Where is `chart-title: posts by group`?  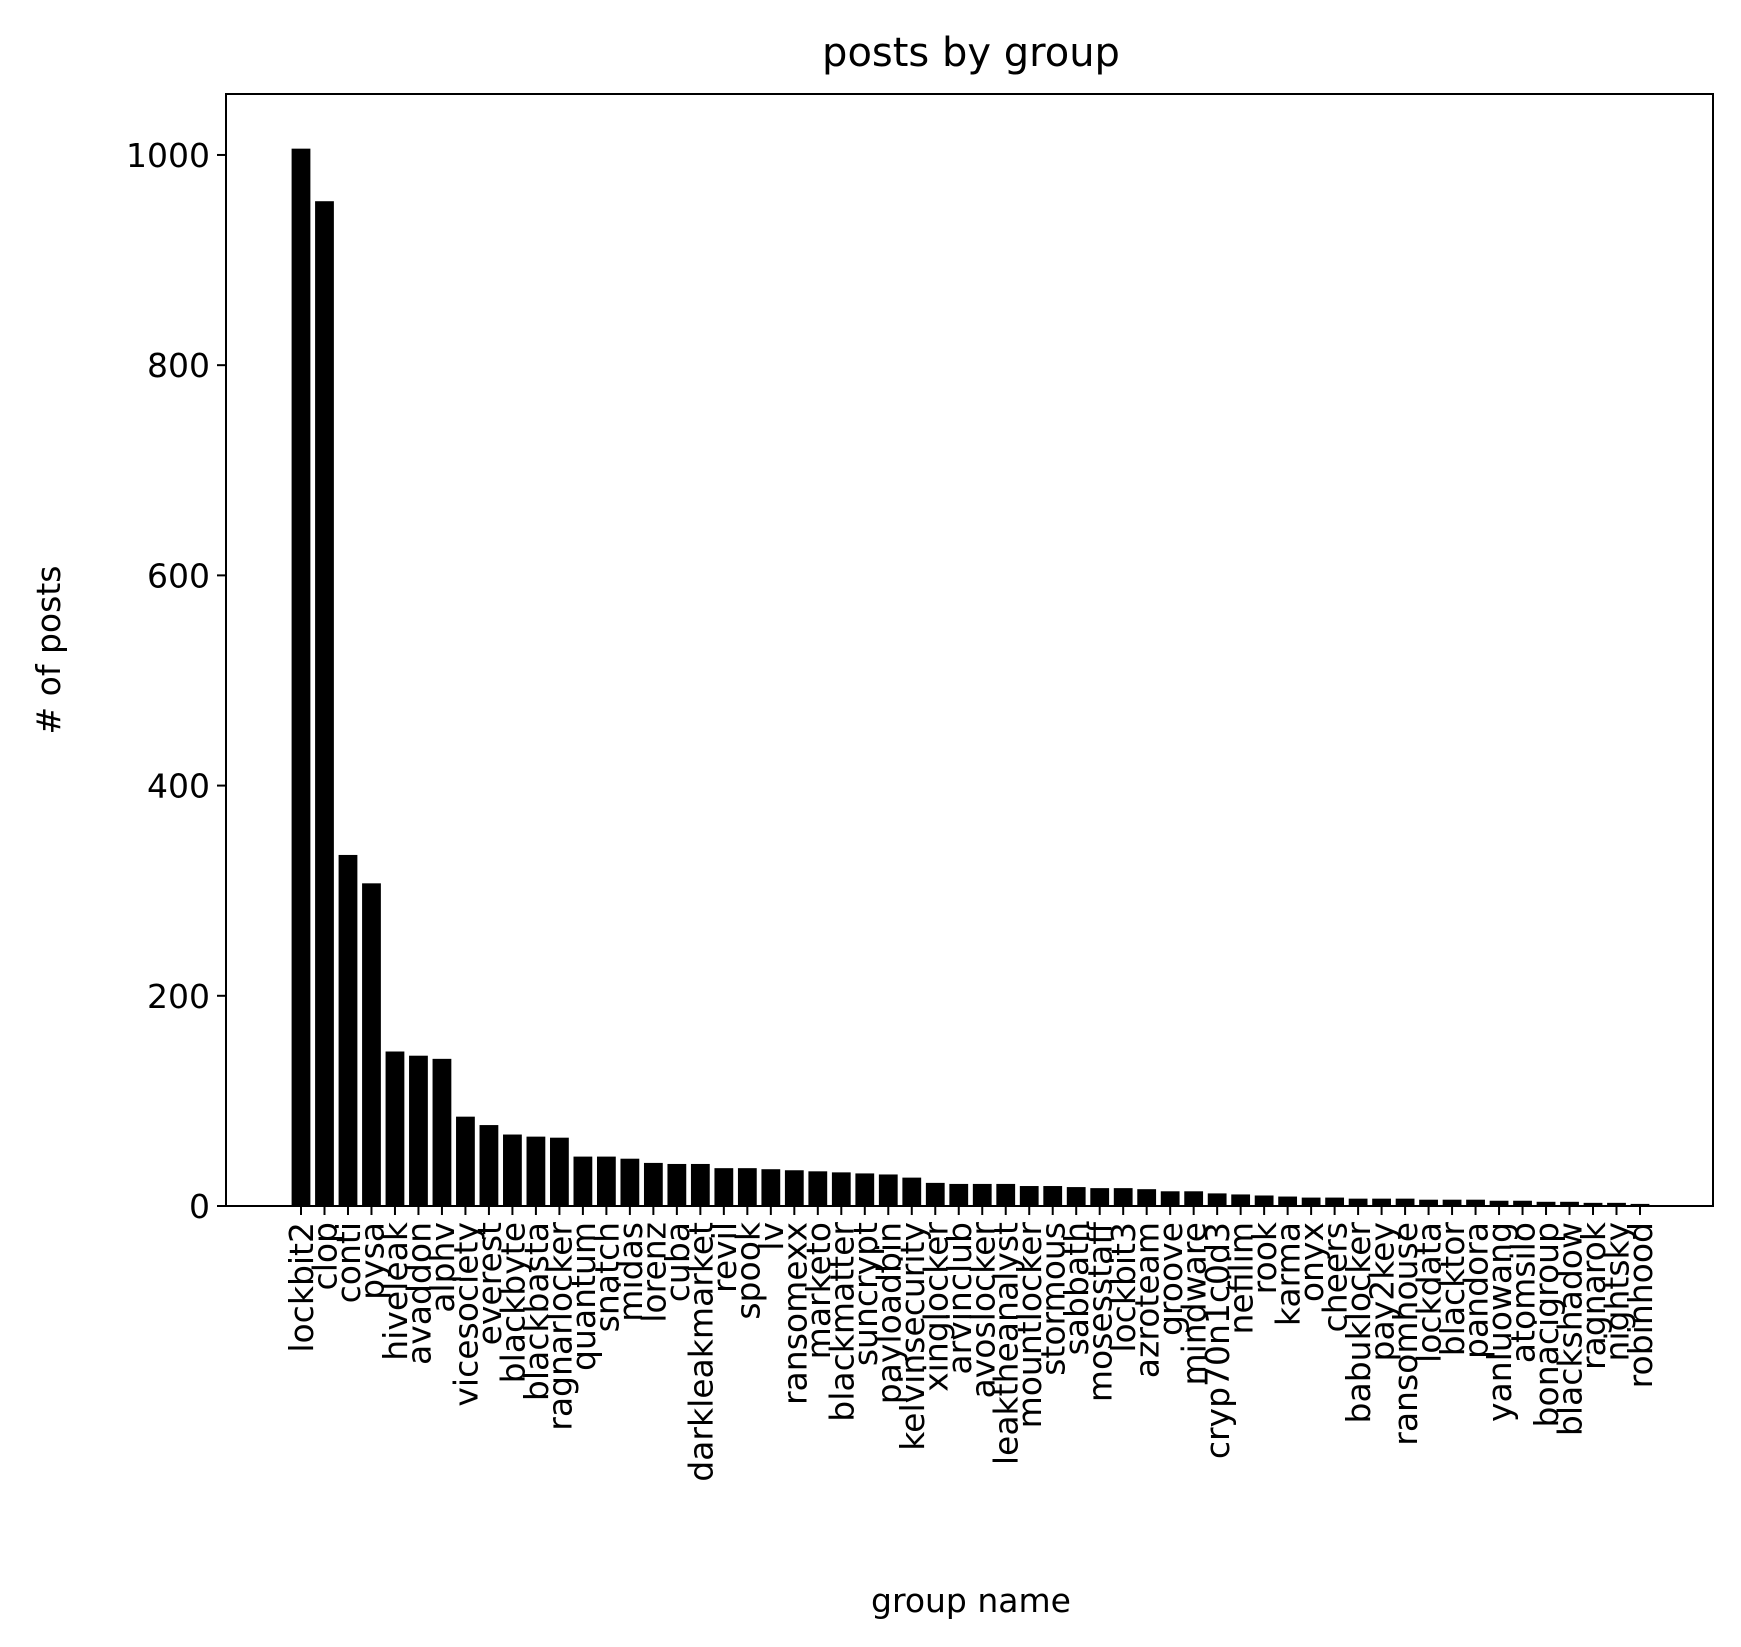
chart-title: posts by group is located at coordinates (971, 53).